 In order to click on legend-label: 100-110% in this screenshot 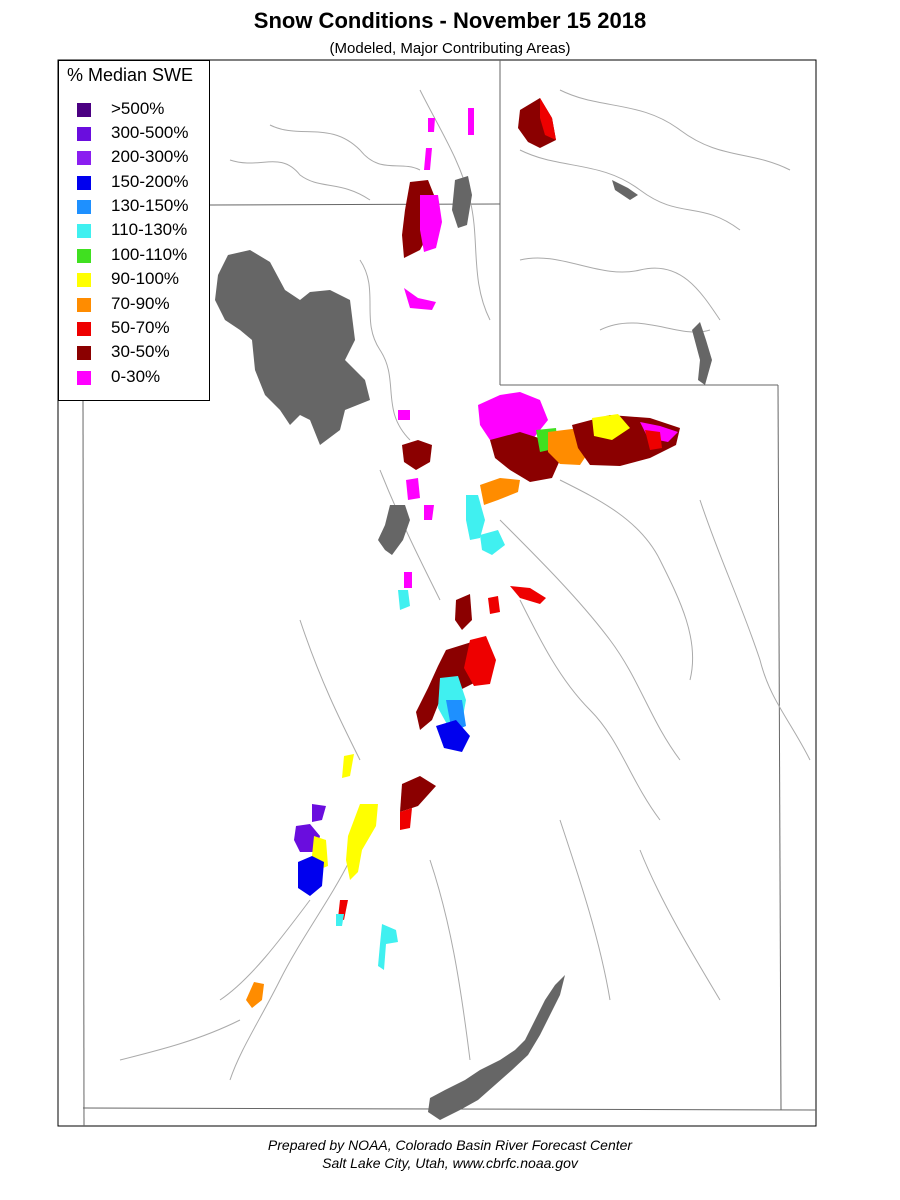, I will do `click(149, 254)`.